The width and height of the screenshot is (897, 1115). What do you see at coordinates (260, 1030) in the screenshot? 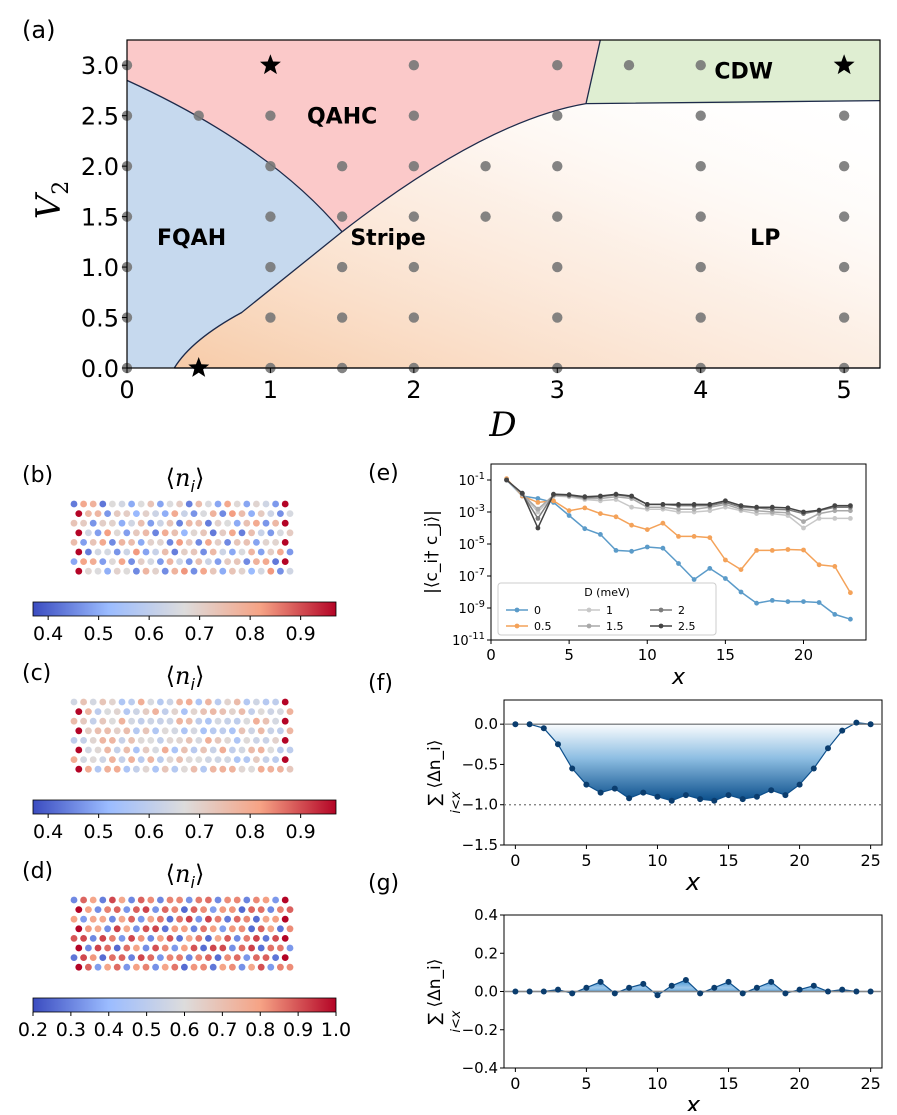
I see `colorbar-tick-label: 0.8` at bounding box center [260, 1030].